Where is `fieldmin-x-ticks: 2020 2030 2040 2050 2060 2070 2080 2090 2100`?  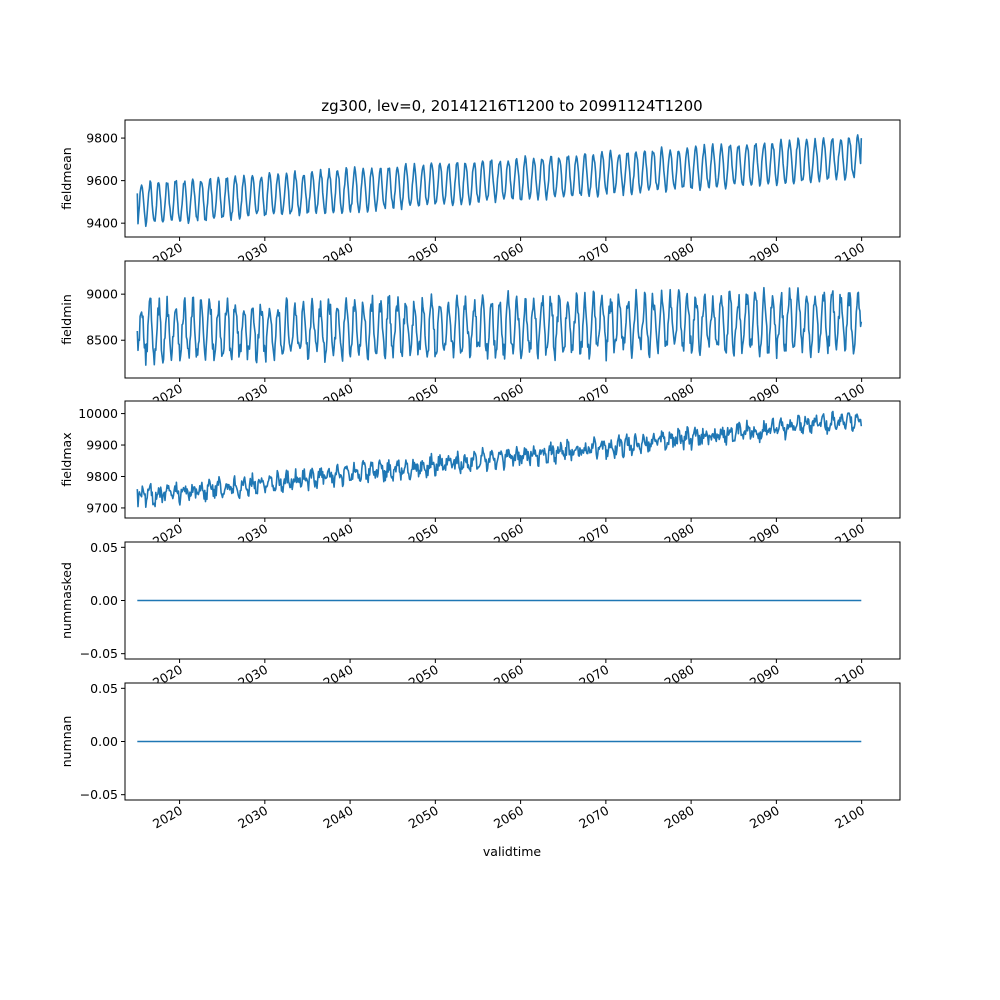
fieldmin-x-ticks: 2020 2030 2040 2050 2060 2070 2080 2090 2100 is located at coordinates (508, 395).